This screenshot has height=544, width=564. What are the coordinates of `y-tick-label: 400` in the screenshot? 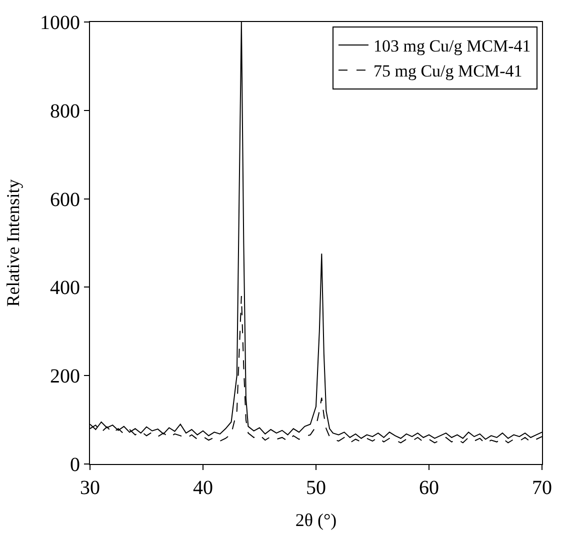 It's located at (65, 288).